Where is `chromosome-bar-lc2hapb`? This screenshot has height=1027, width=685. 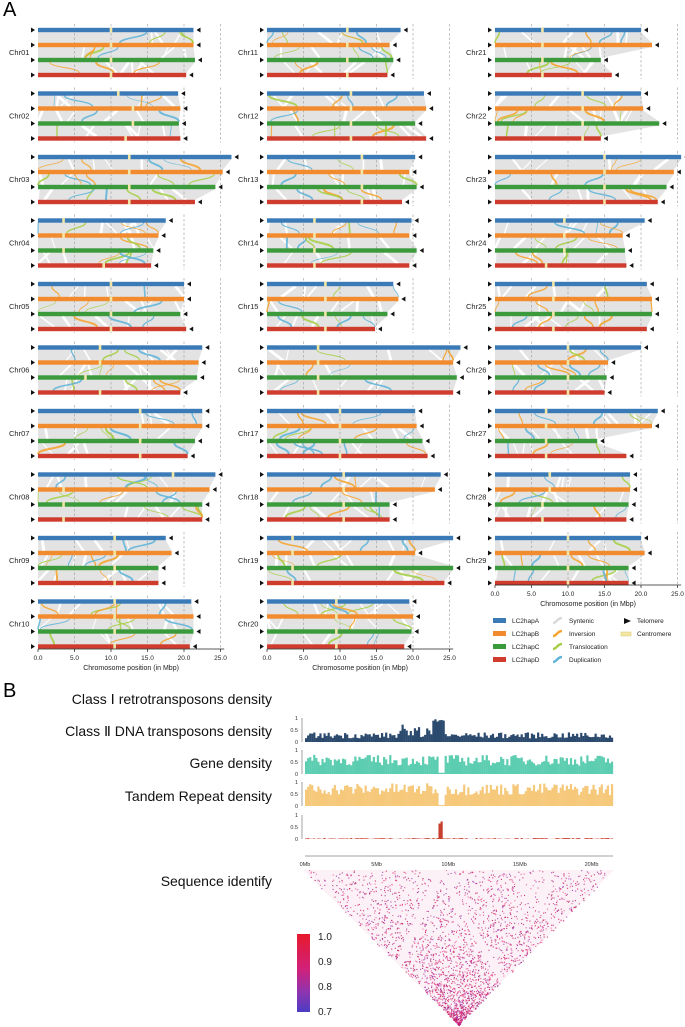 chromosome-bar-lc2hapb is located at coordinates (98, 235).